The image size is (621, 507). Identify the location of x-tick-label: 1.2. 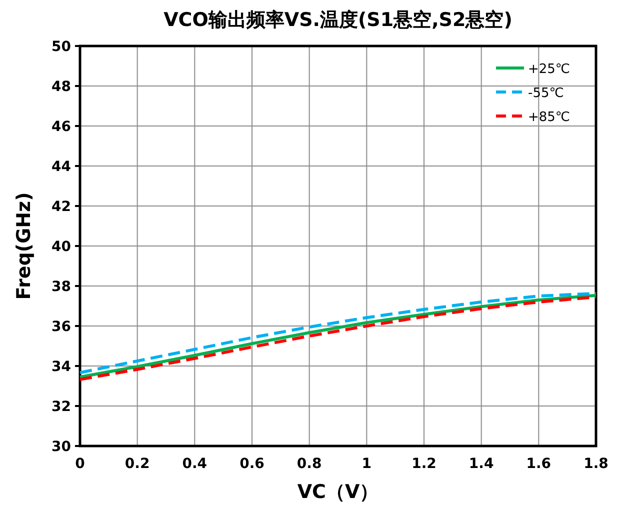
(424, 464).